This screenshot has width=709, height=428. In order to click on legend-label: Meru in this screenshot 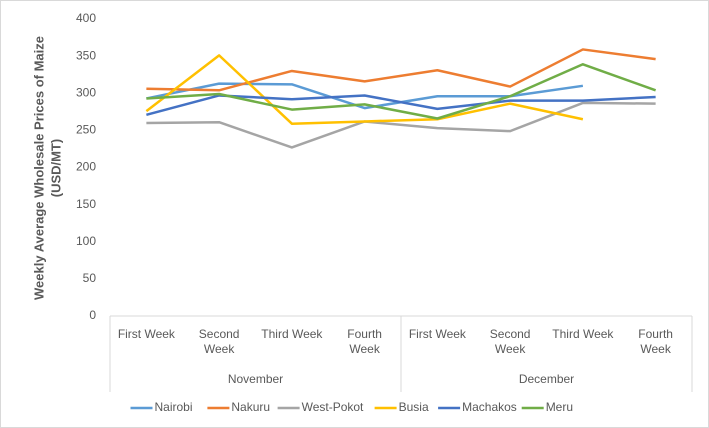, I will do `click(559, 407)`.